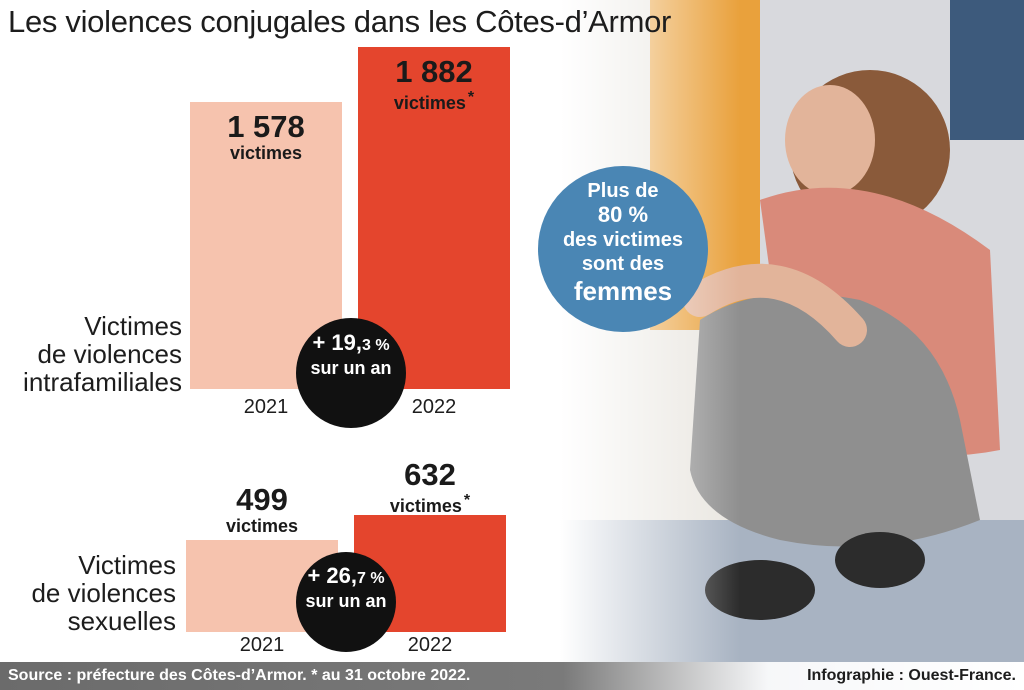 Image resolution: width=1024 pixels, height=690 pixels. I want to click on series-label-line: intrafamiliales, so click(102, 382).